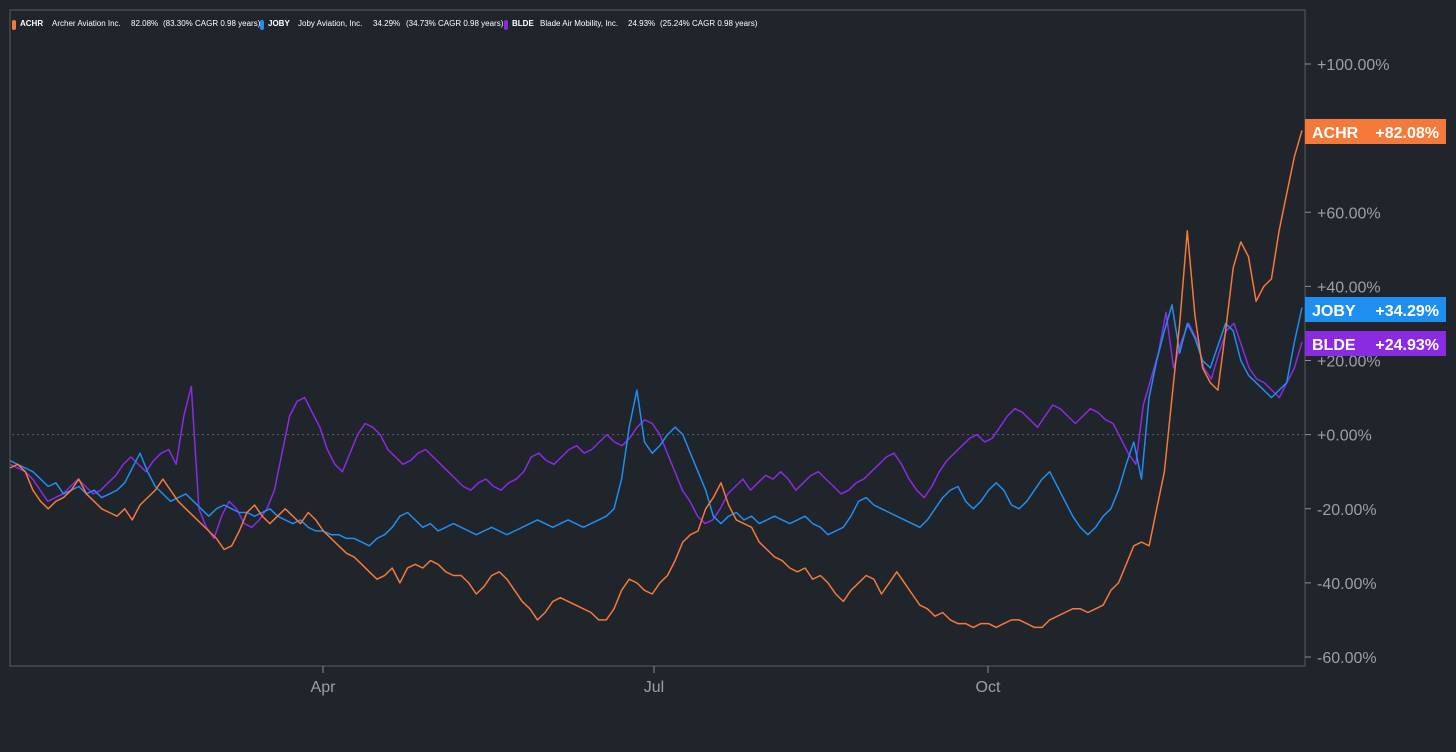 The height and width of the screenshot is (752, 1456). I want to click on y-tick-label: +100.00%, so click(1353, 65).